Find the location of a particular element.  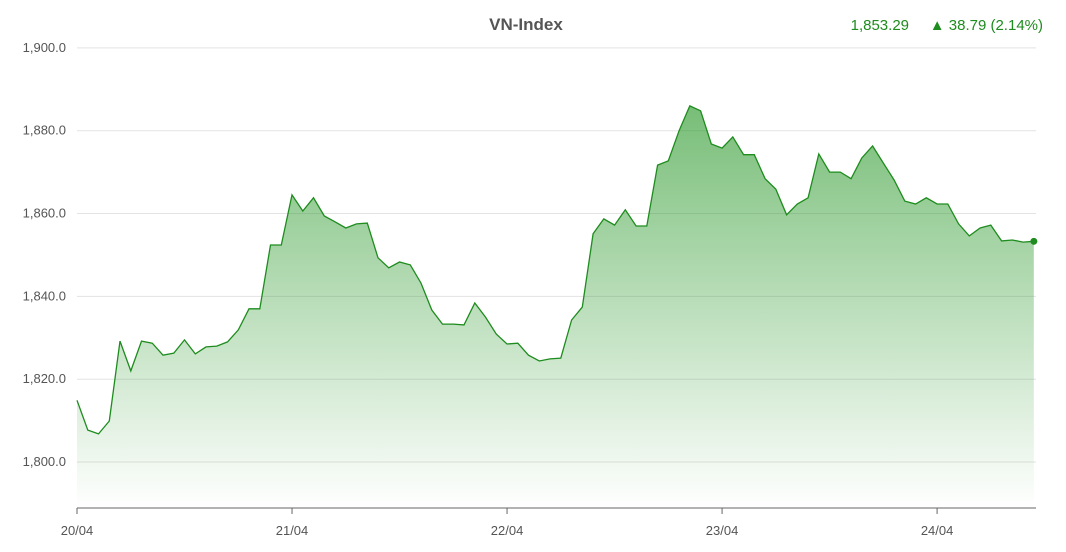

last-point is located at coordinates (1034, 241).